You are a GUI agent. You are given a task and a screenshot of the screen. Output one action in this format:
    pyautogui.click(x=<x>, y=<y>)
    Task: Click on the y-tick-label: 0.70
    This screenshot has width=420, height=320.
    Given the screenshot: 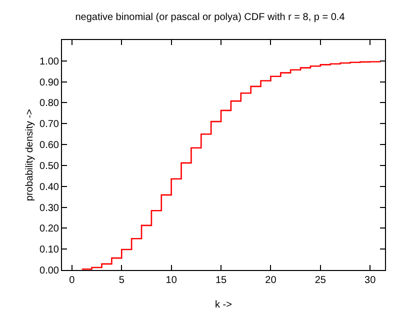 What is the action you would take?
    pyautogui.click(x=50, y=124)
    